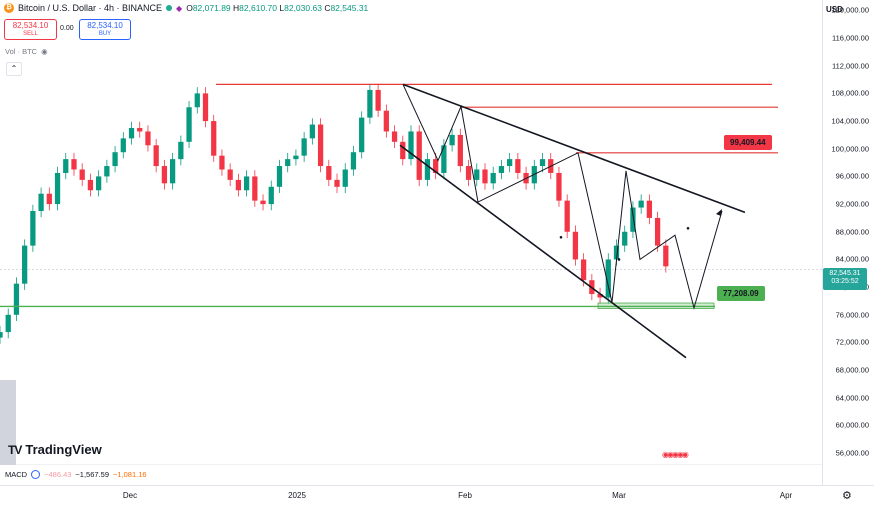  What do you see at coordinates (786, 495) in the screenshot?
I see `time-tick-label: Apr` at bounding box center [786, 495].